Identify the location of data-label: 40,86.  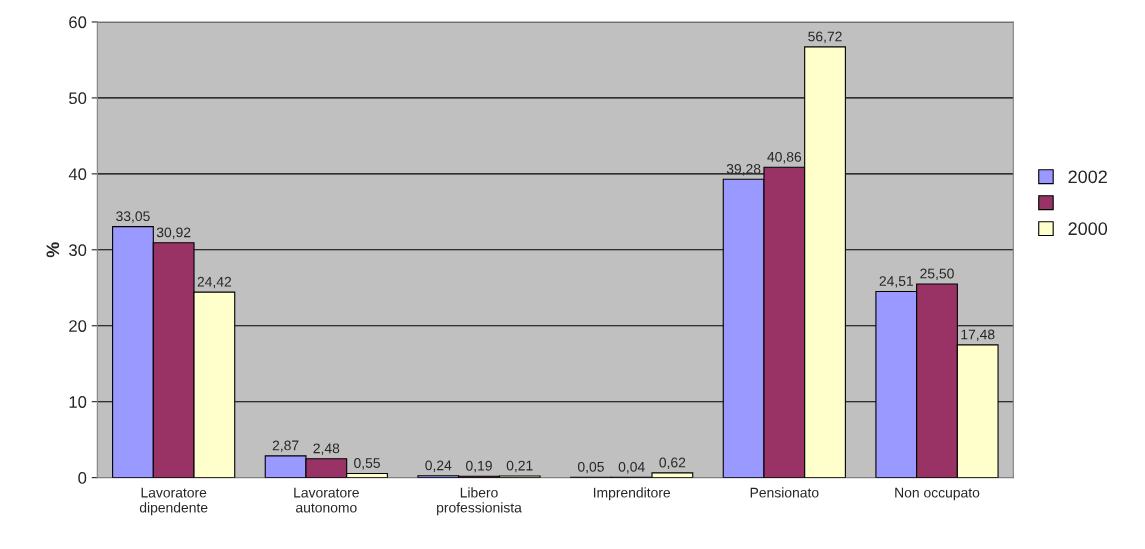
(784, 157).